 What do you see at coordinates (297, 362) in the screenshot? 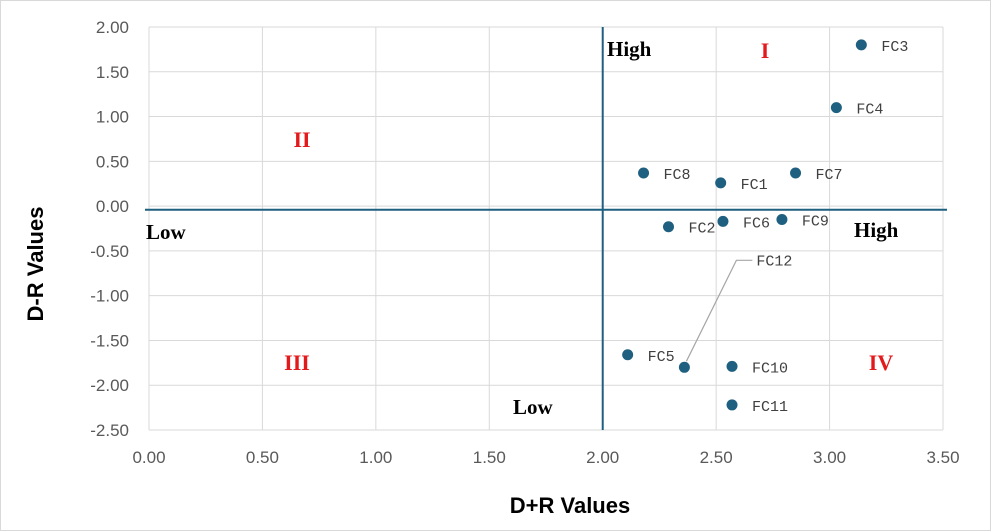
I see `quadrant-label-3: III` at bounding box center [297, 362].